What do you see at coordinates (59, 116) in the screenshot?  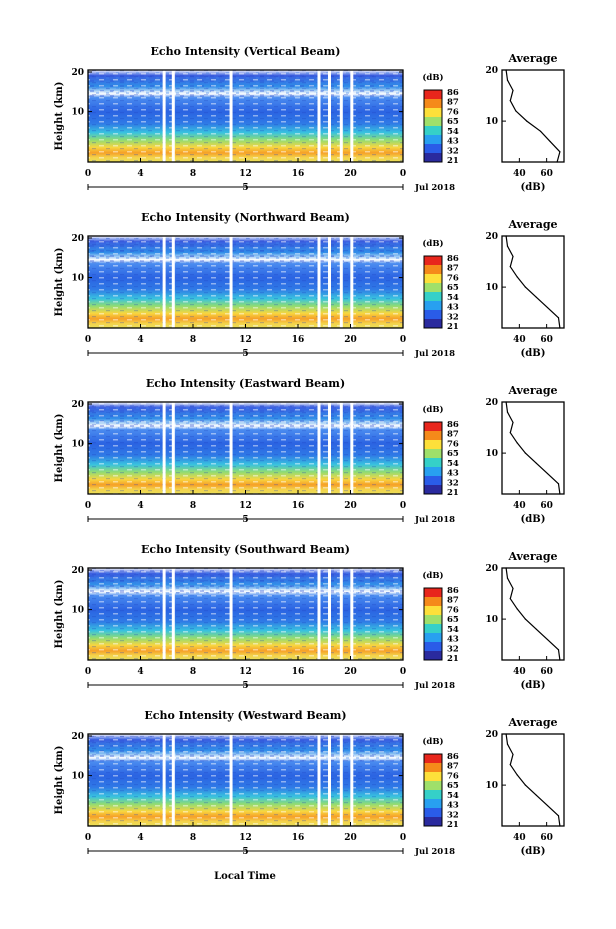 I see `y-axis-title: Height (km)` at bounding box center [59, 116].